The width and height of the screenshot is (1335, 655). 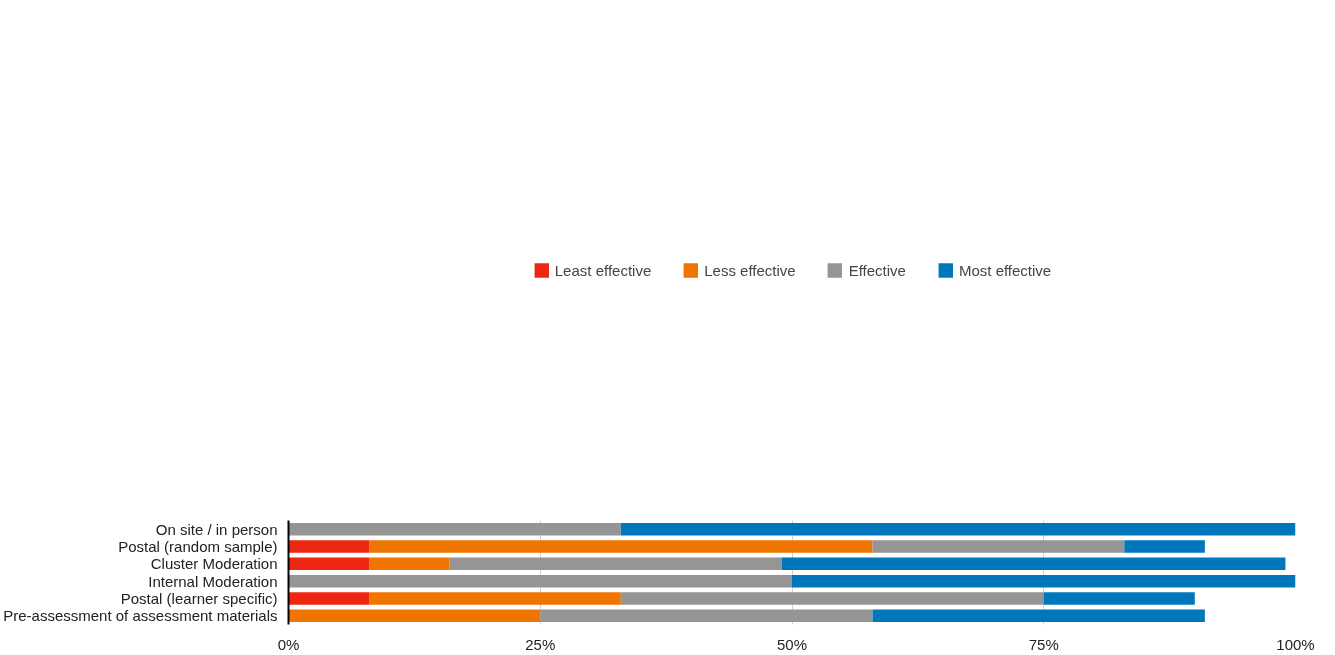 I want to click on y-tick-label: Postal (learner specific), so click(x=199, y=598).